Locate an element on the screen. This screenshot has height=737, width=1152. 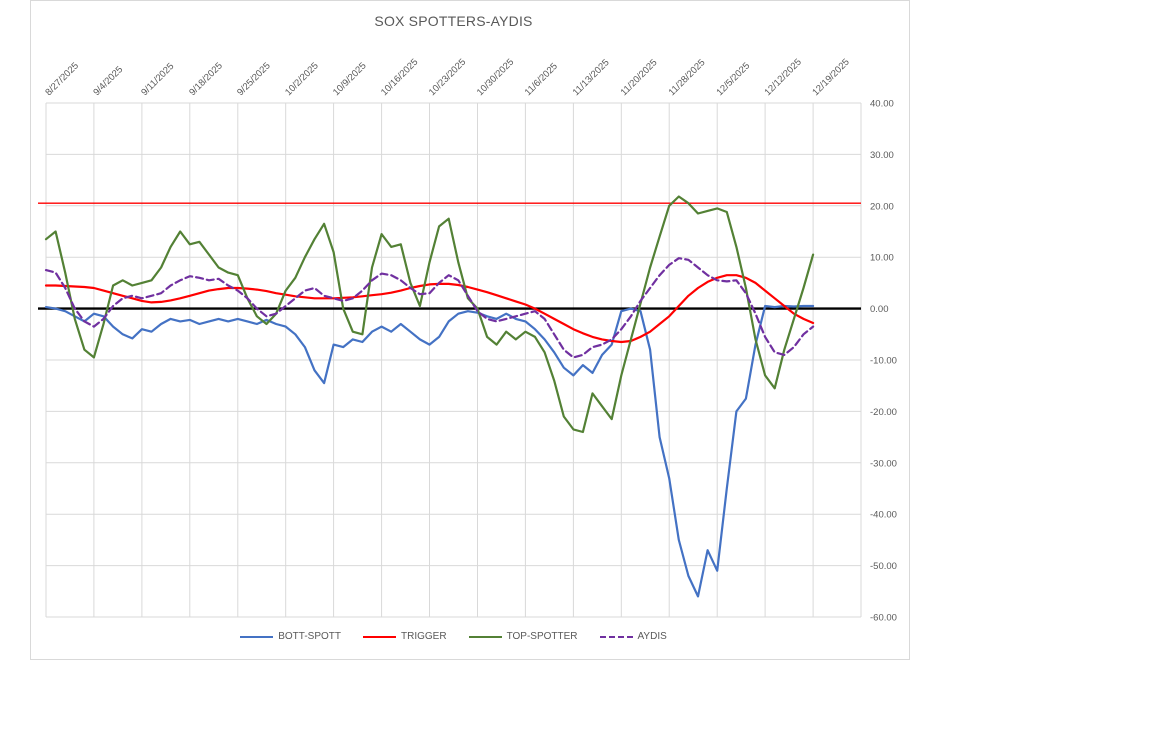
y-axis-tick-label: 0.00 is located at coordinates (879, 309).